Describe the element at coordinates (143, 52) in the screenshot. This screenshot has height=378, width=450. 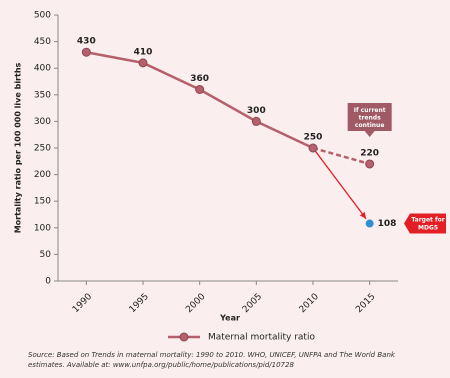
I see `value-label: 410` at that location.